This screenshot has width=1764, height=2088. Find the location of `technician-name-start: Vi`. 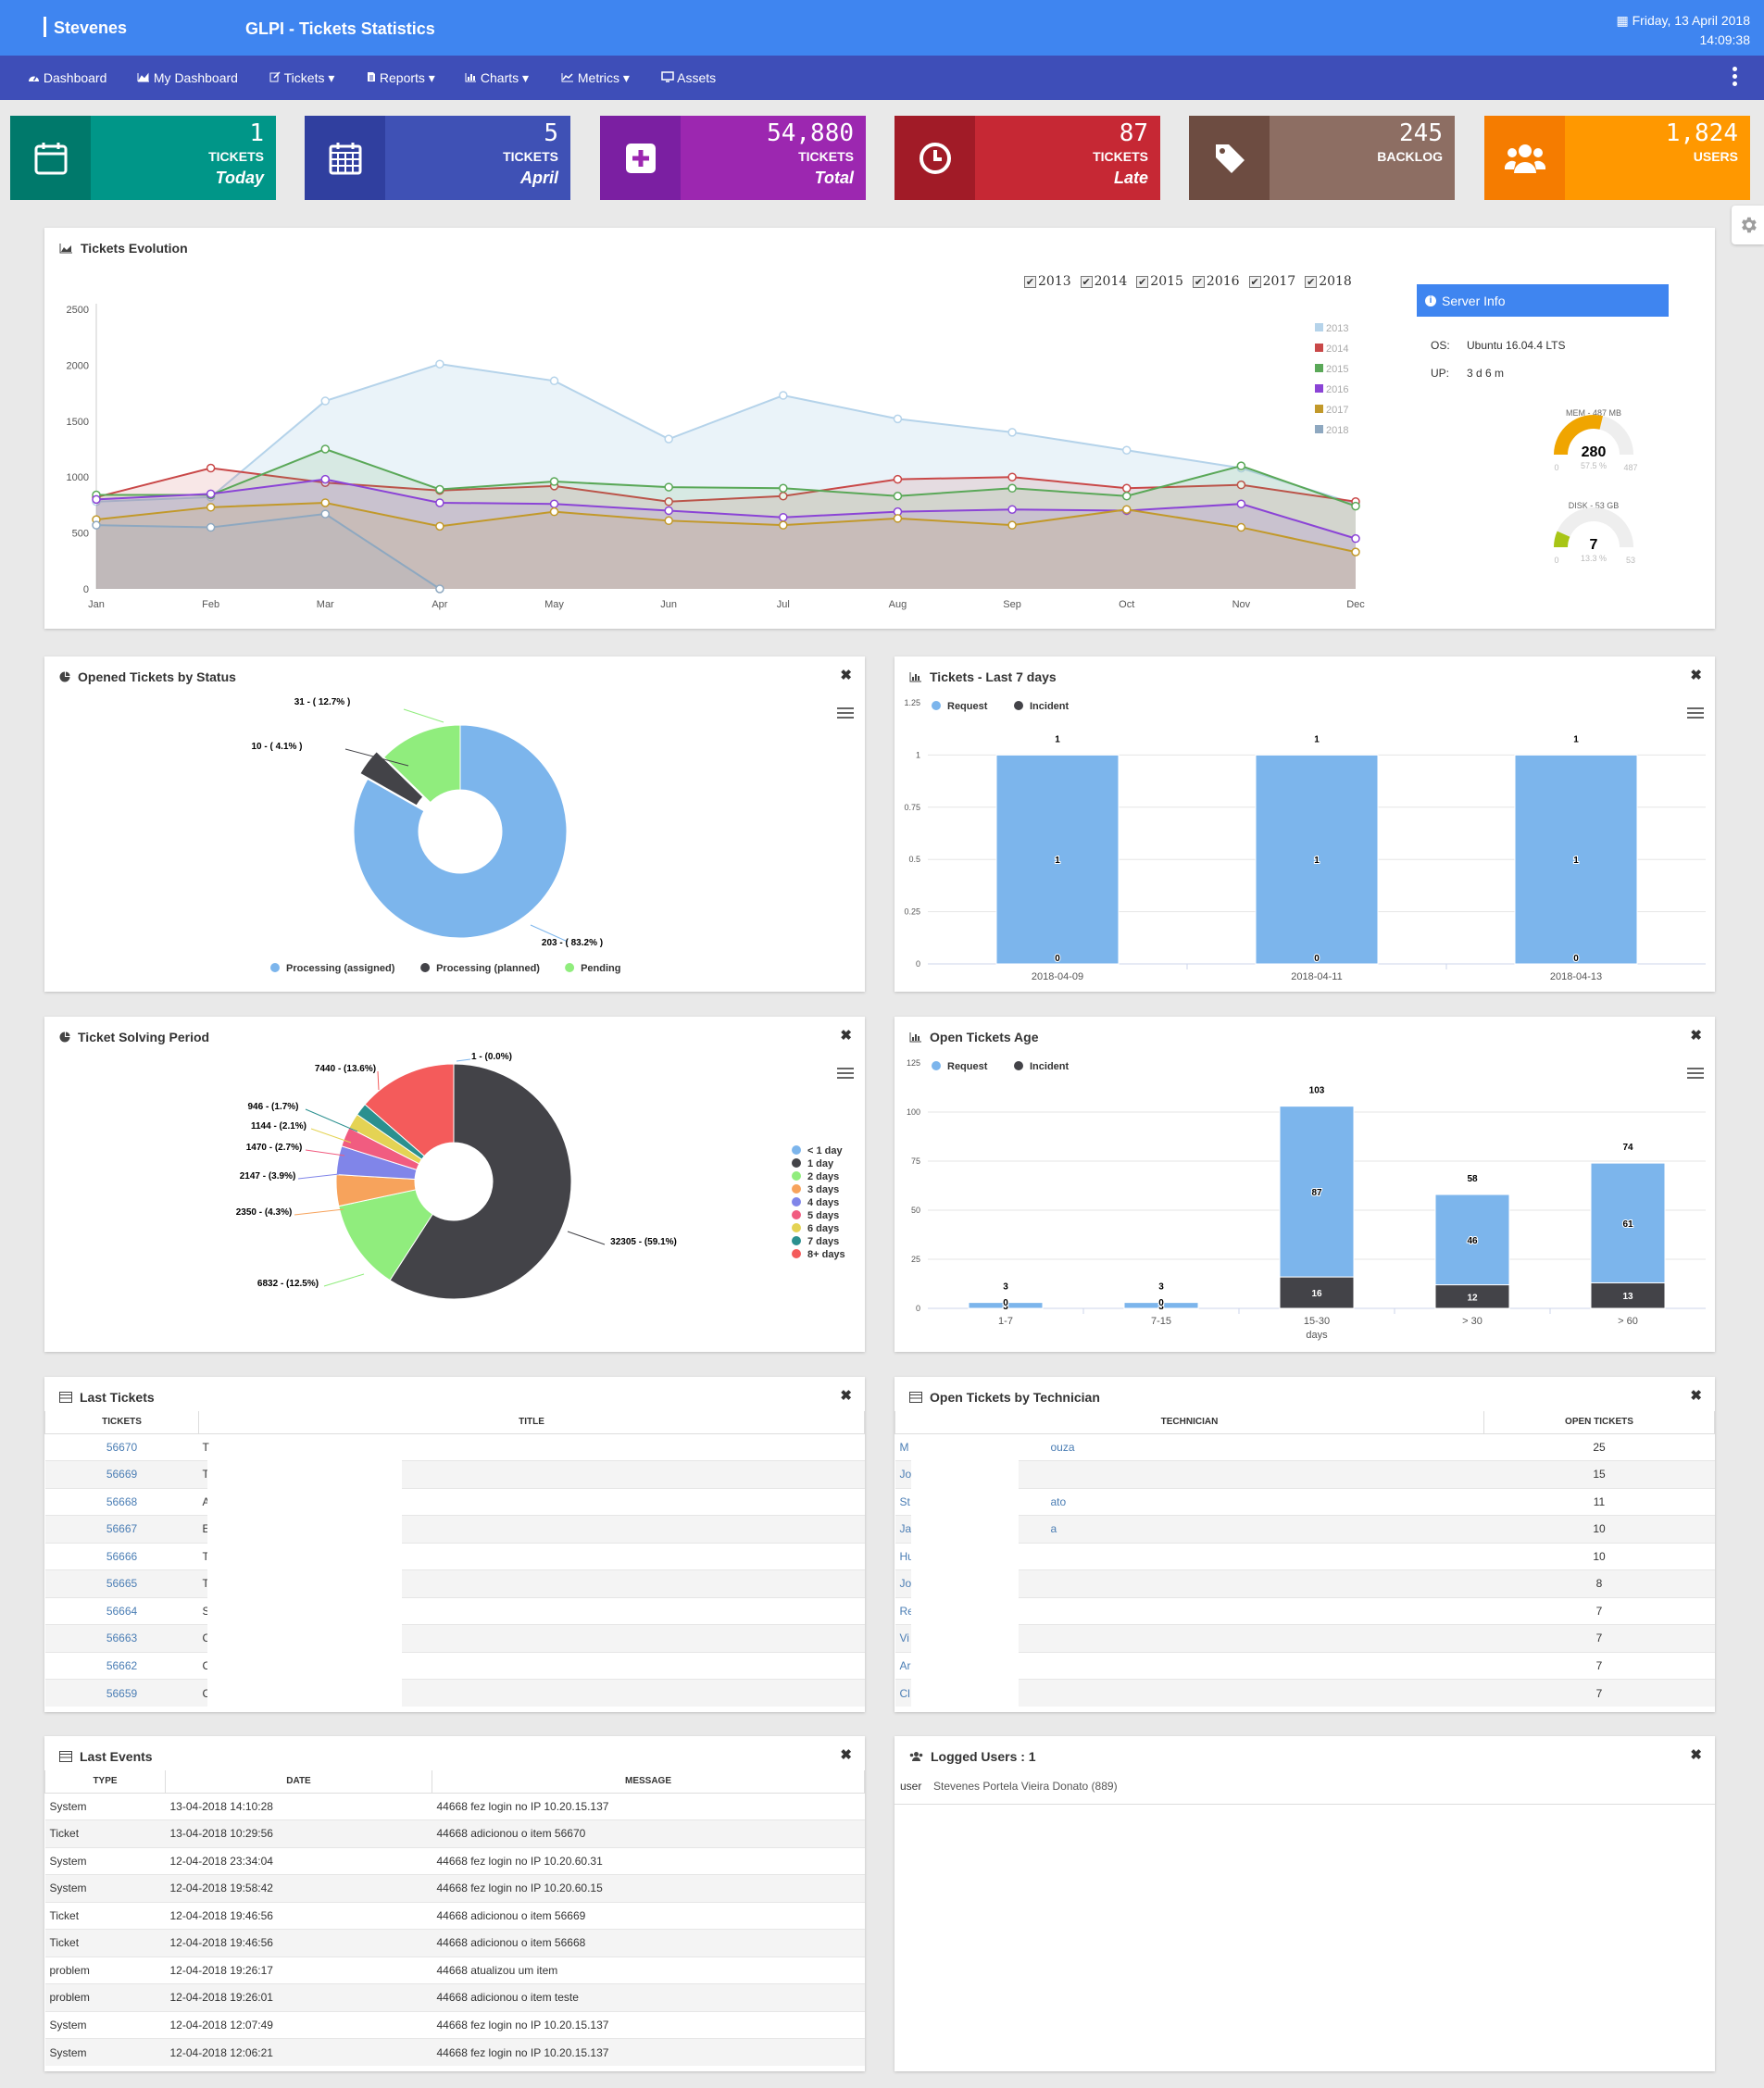

technician-name-start: Vi is located at coordinates (904, 1638).